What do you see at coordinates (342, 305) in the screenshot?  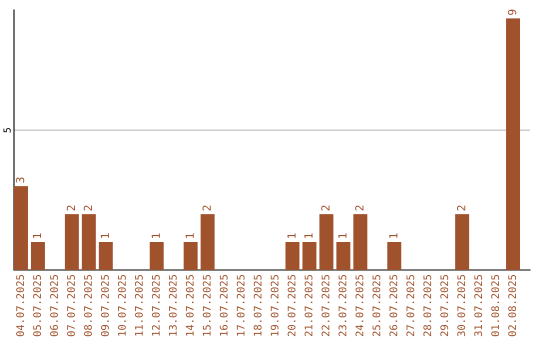 I see `x-tick-label: 23.07.2025` at bounding box center [342, 305].